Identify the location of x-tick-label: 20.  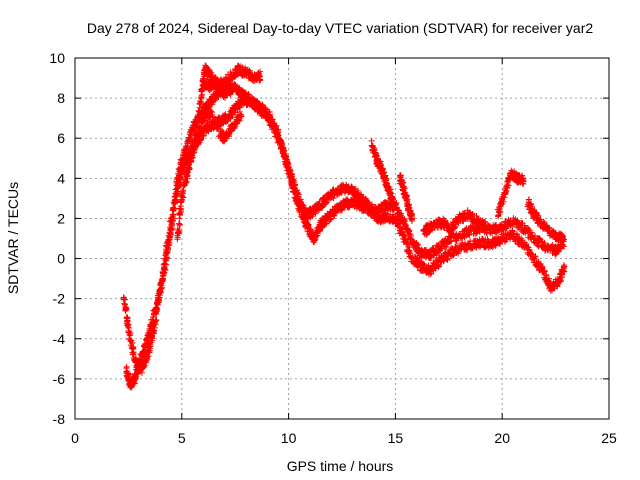
(502, 438).